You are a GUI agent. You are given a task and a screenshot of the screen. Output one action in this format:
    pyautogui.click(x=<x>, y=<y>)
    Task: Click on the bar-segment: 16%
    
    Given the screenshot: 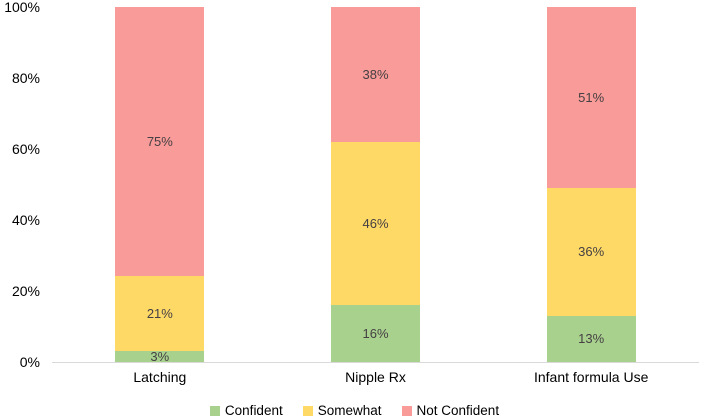 What is the action you would take?
    pyautogui.click(x=375, y=333)
    